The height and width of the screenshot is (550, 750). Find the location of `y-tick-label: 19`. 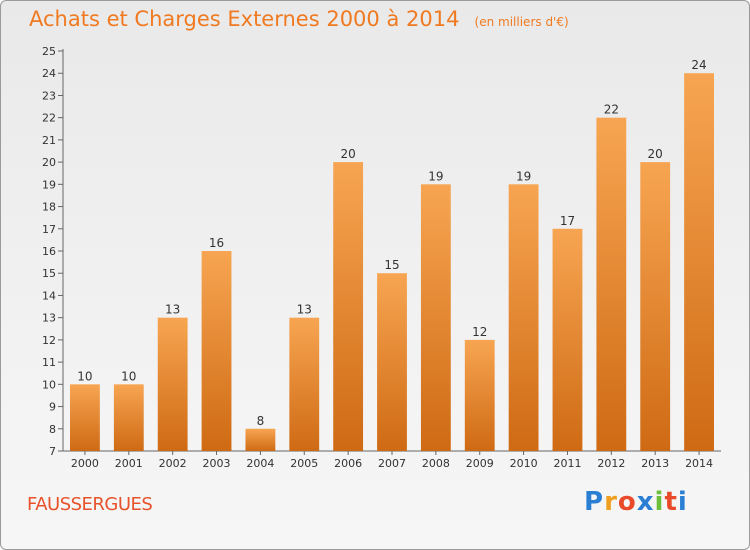

y-tick-label: 19 is located at coordinates (49, 184).